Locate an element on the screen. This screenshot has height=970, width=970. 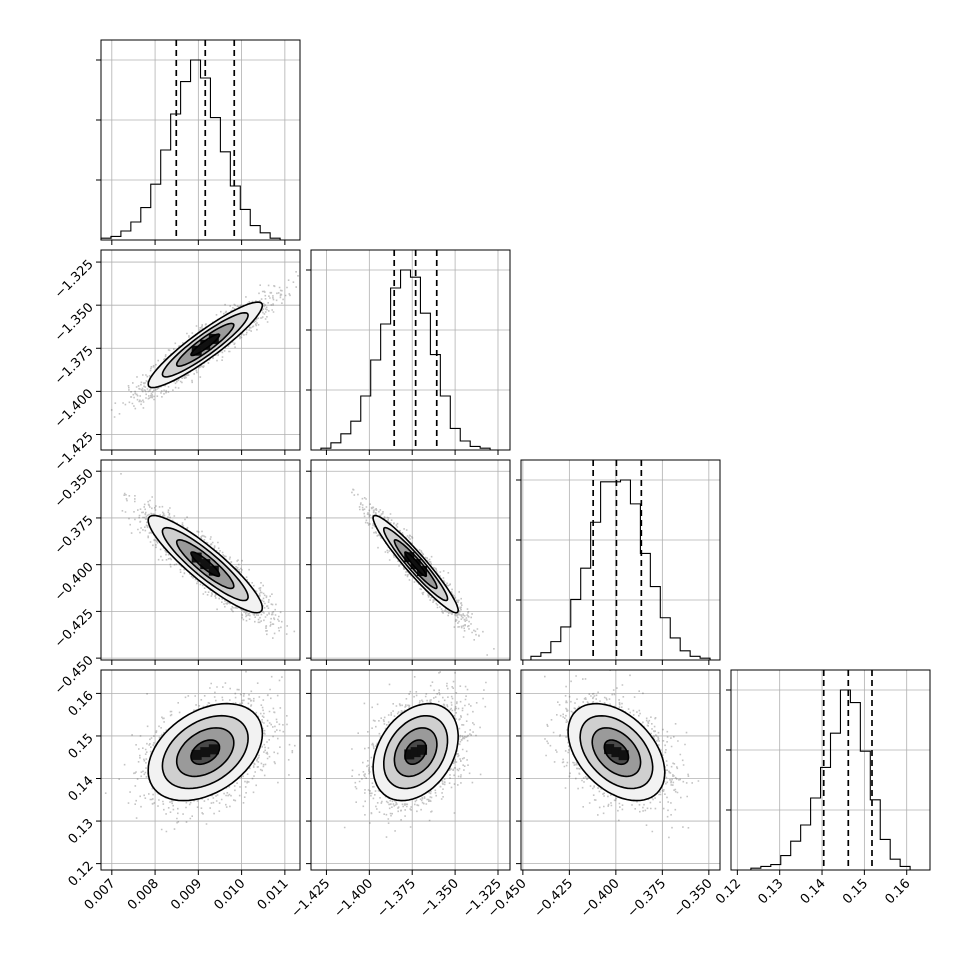
x-tick-label: −0.350 is located at coordinates (693, 898).